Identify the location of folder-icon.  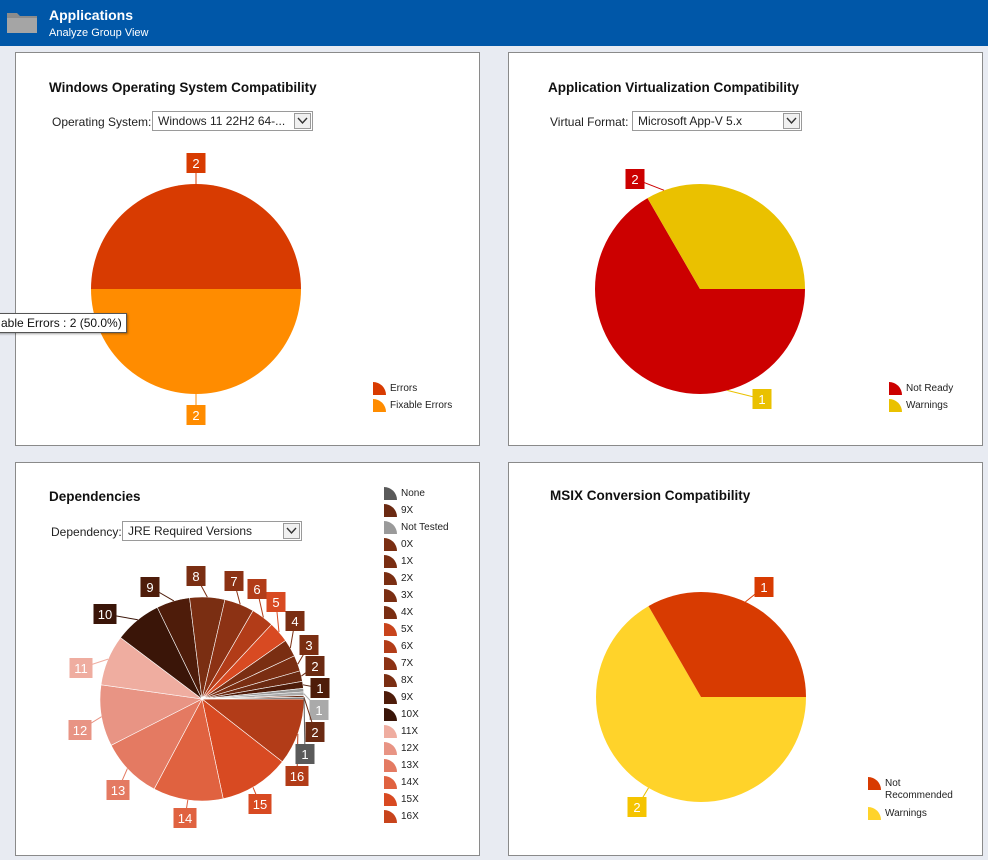
(22, 23).